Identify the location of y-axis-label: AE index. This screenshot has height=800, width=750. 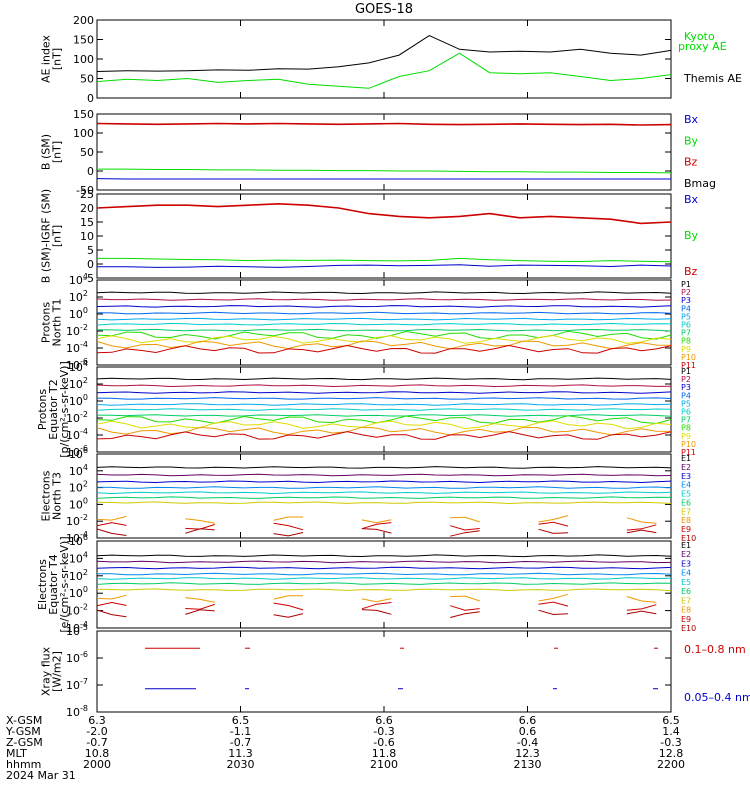
(46, 58).